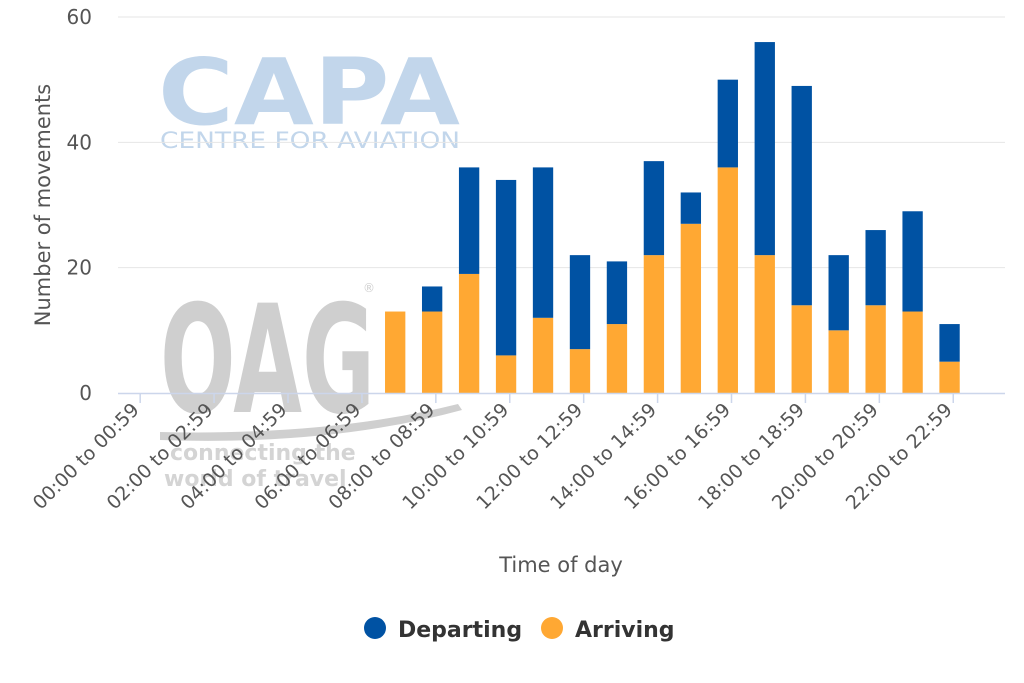 The height and width of the screenshot is (683, 1024). I want to click on y-axis-title: Number of movements, so click(43, 205).